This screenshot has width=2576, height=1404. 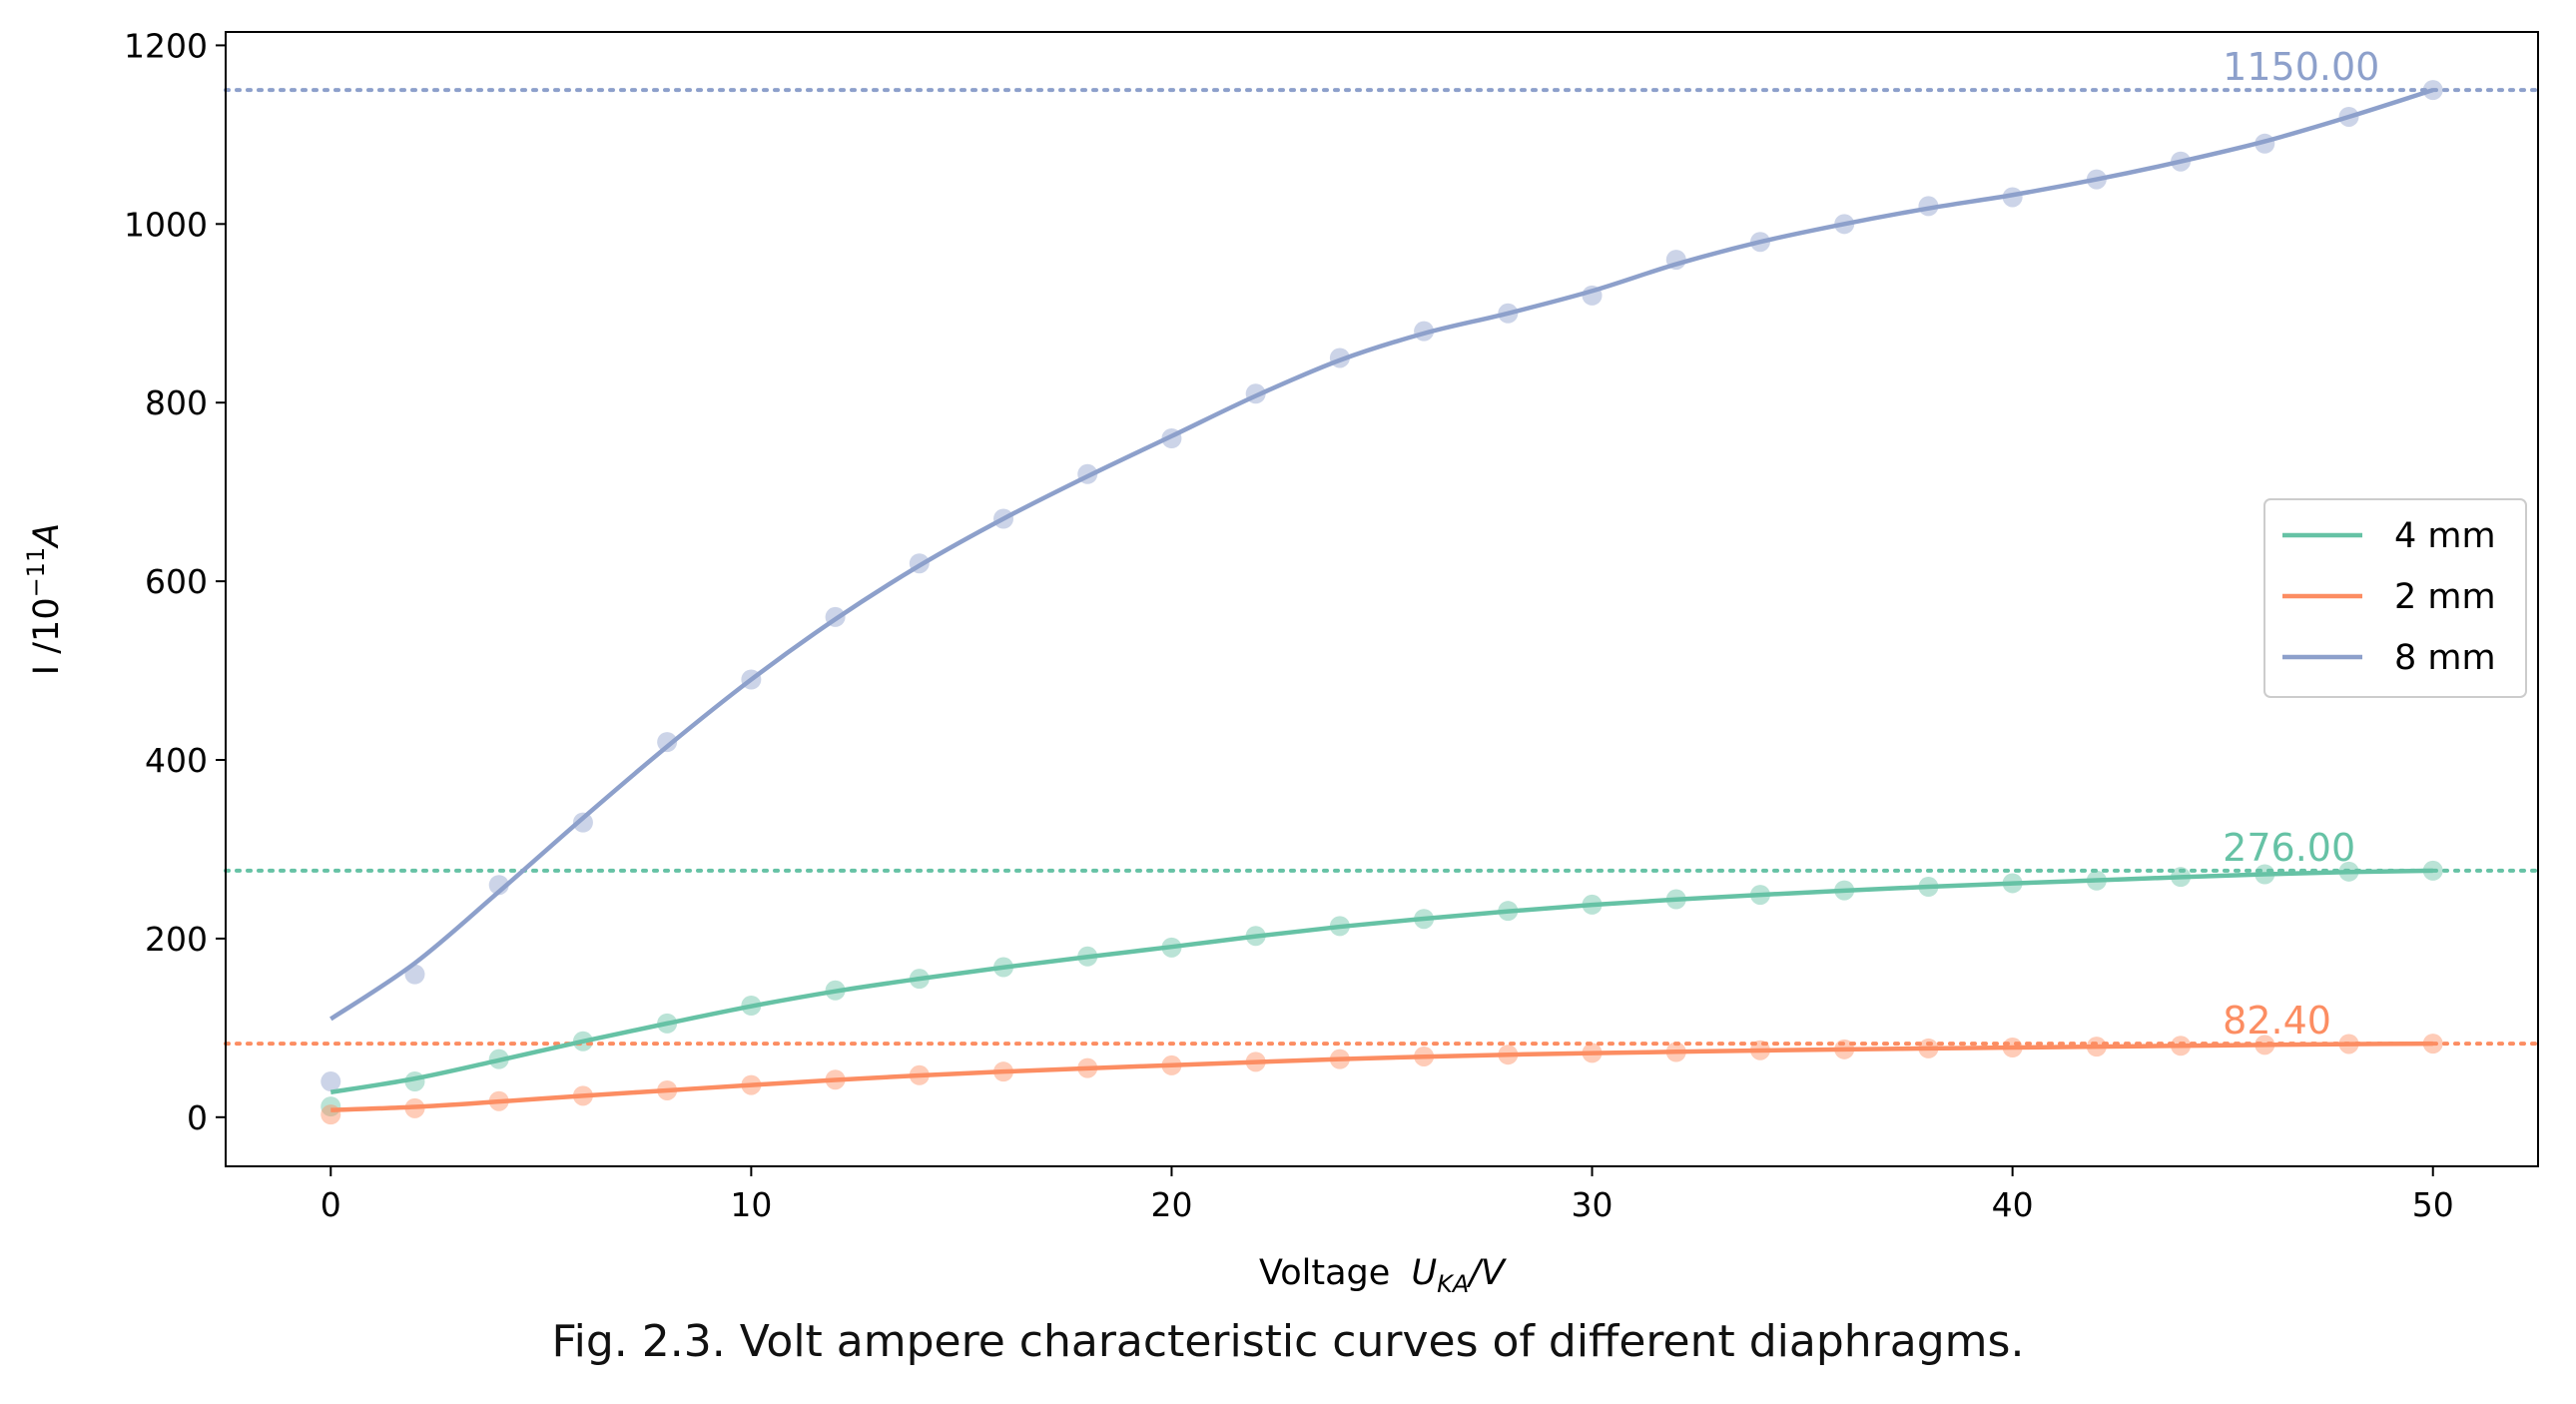 I want to click on y-axis-ticks: 0 200 400 600 800 1000 1200, so click(x=175, y=581).